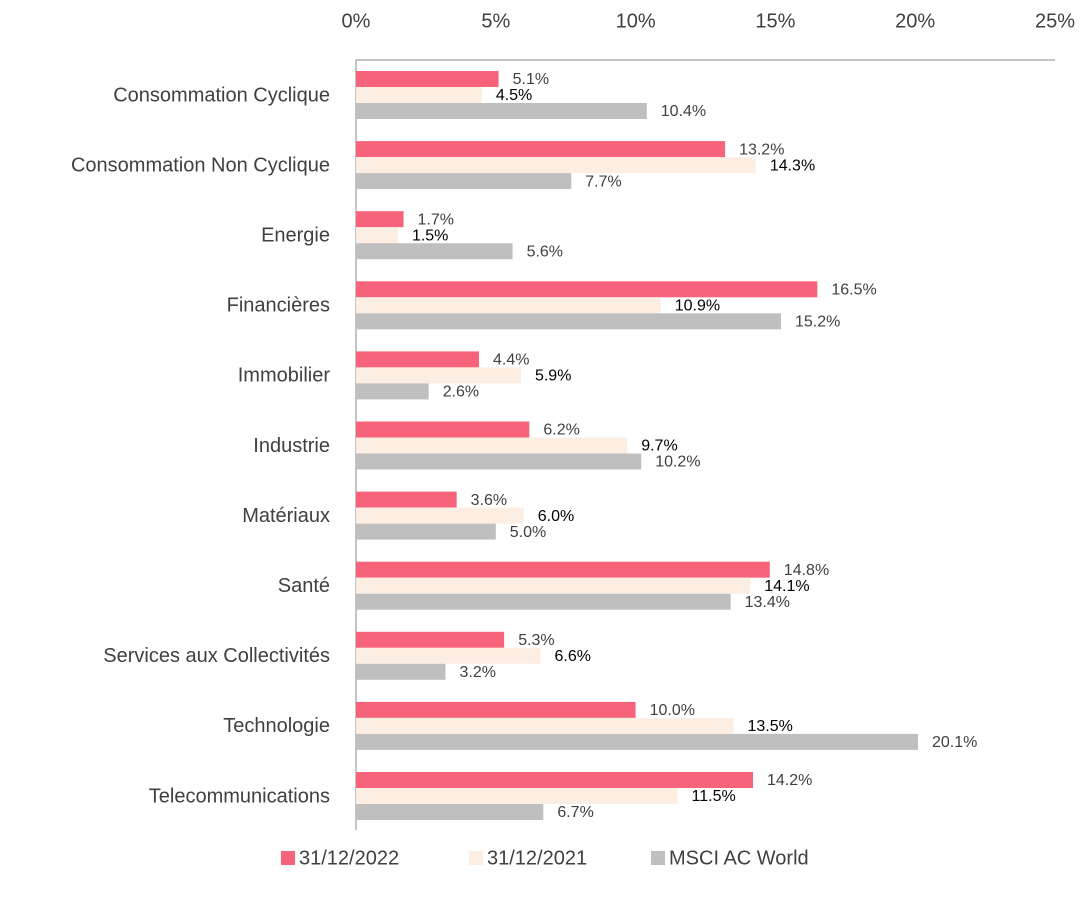  I want to click on value-label: 14.1%, so click(786, 586).